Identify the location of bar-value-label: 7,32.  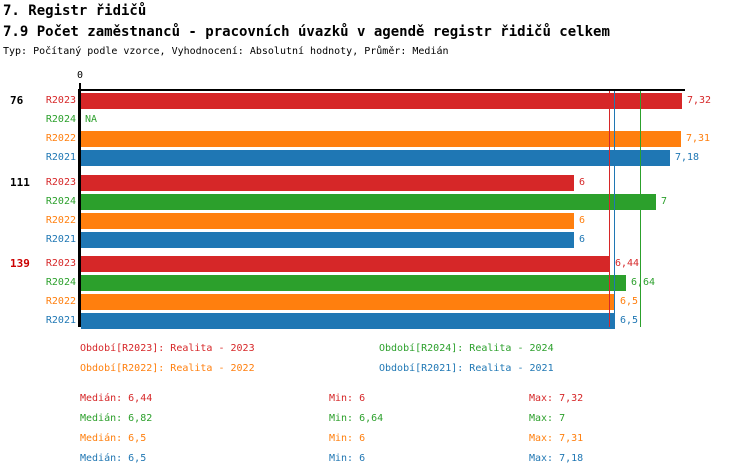
(699, 100).